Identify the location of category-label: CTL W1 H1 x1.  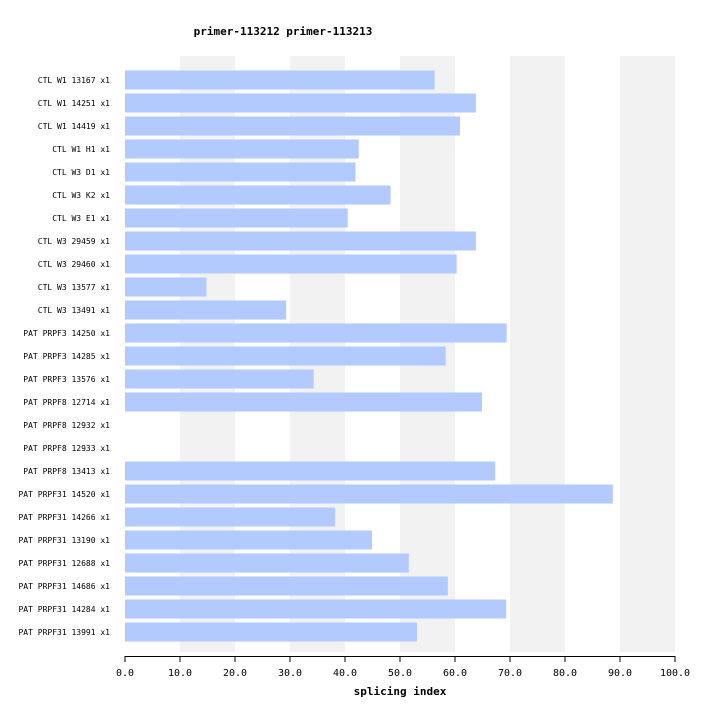
(81, 149).